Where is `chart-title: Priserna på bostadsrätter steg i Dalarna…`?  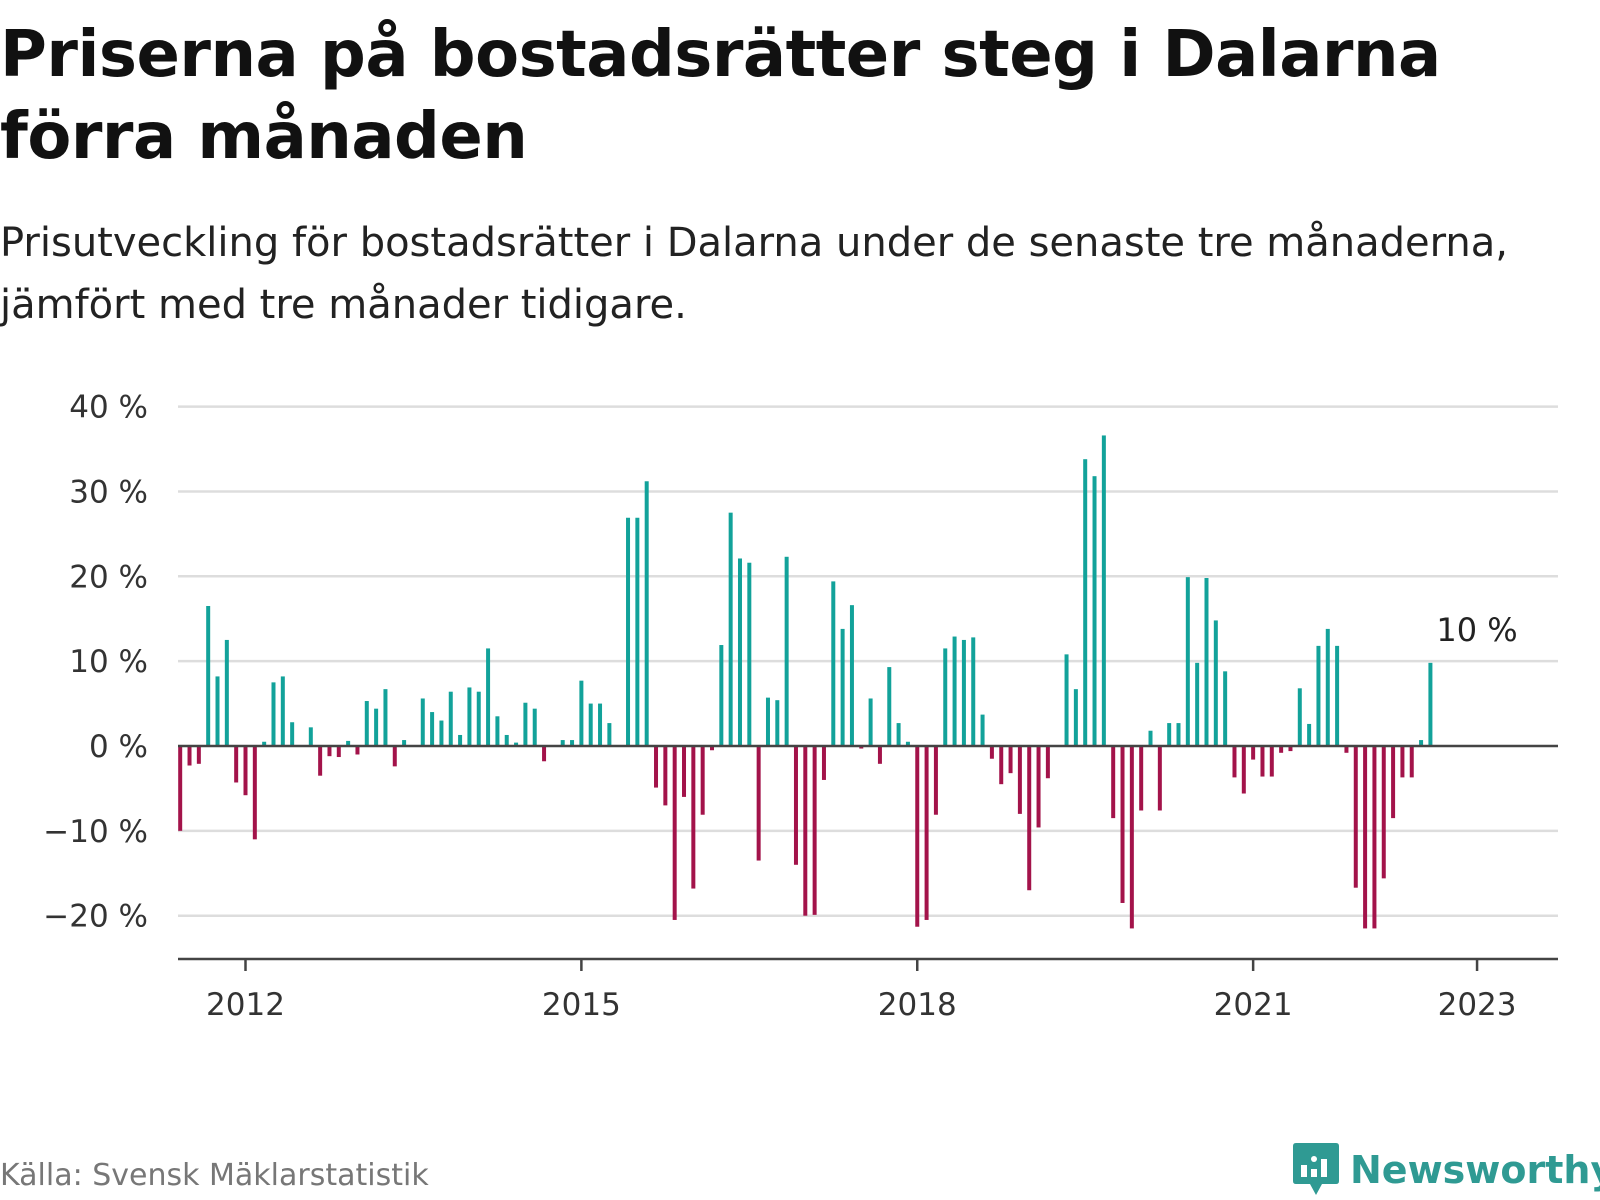
chart-title: Priserna på bostadsrätter steg i Dalarna… is located at coordinates (720, 96).